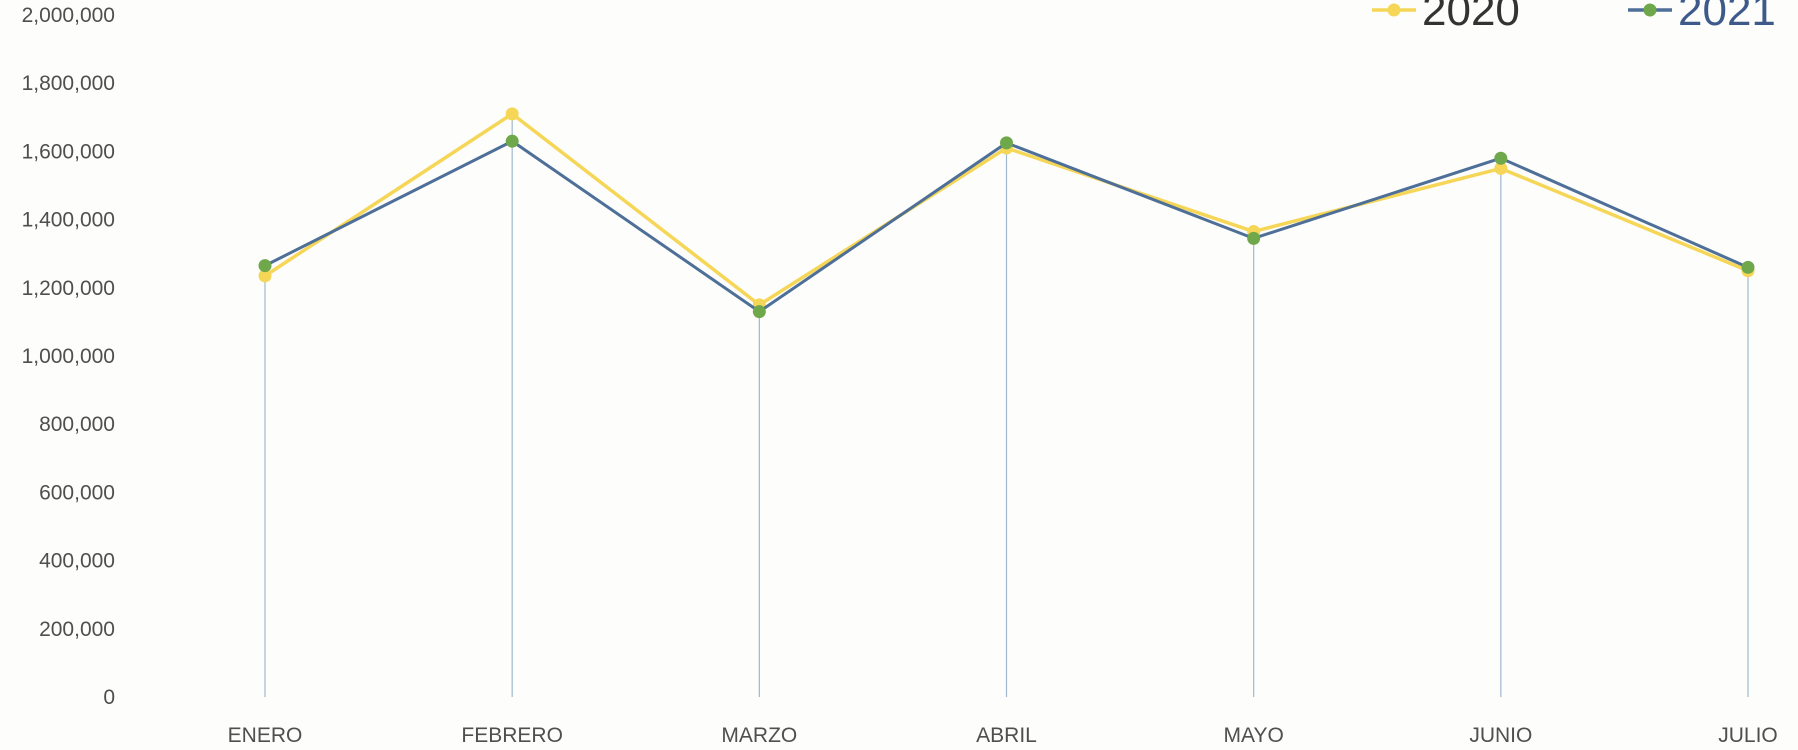  What do you see at coordinates (512, 735) in the screenshot?
I see `x-tick-label-febrero: FEBRERO` at bounding box center [512, 735].